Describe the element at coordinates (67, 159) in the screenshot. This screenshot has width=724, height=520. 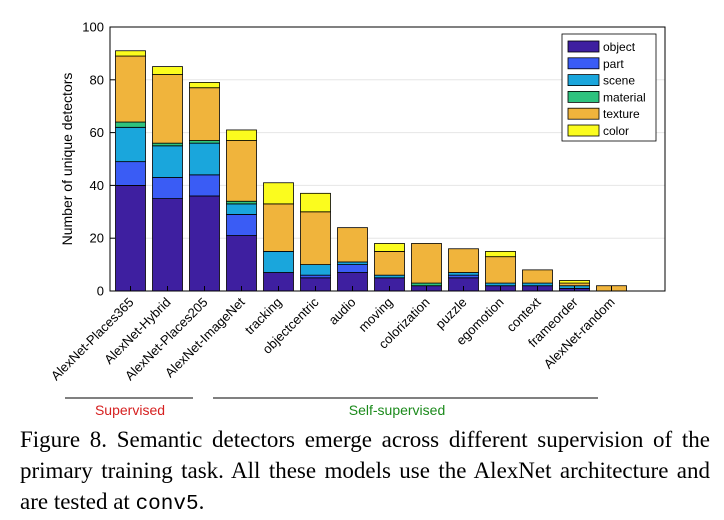
I see `y-axis-title: Number of unique detectors` at that location.